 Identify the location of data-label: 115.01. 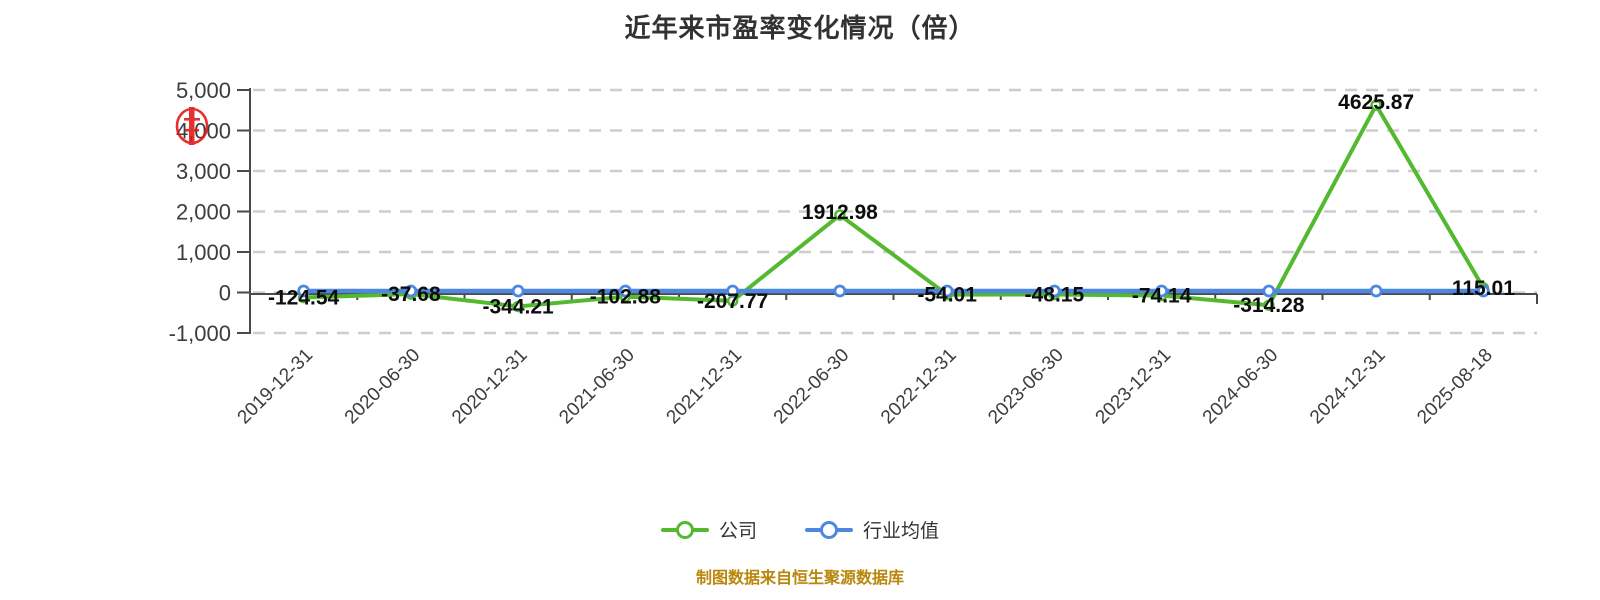
(1483, 288).